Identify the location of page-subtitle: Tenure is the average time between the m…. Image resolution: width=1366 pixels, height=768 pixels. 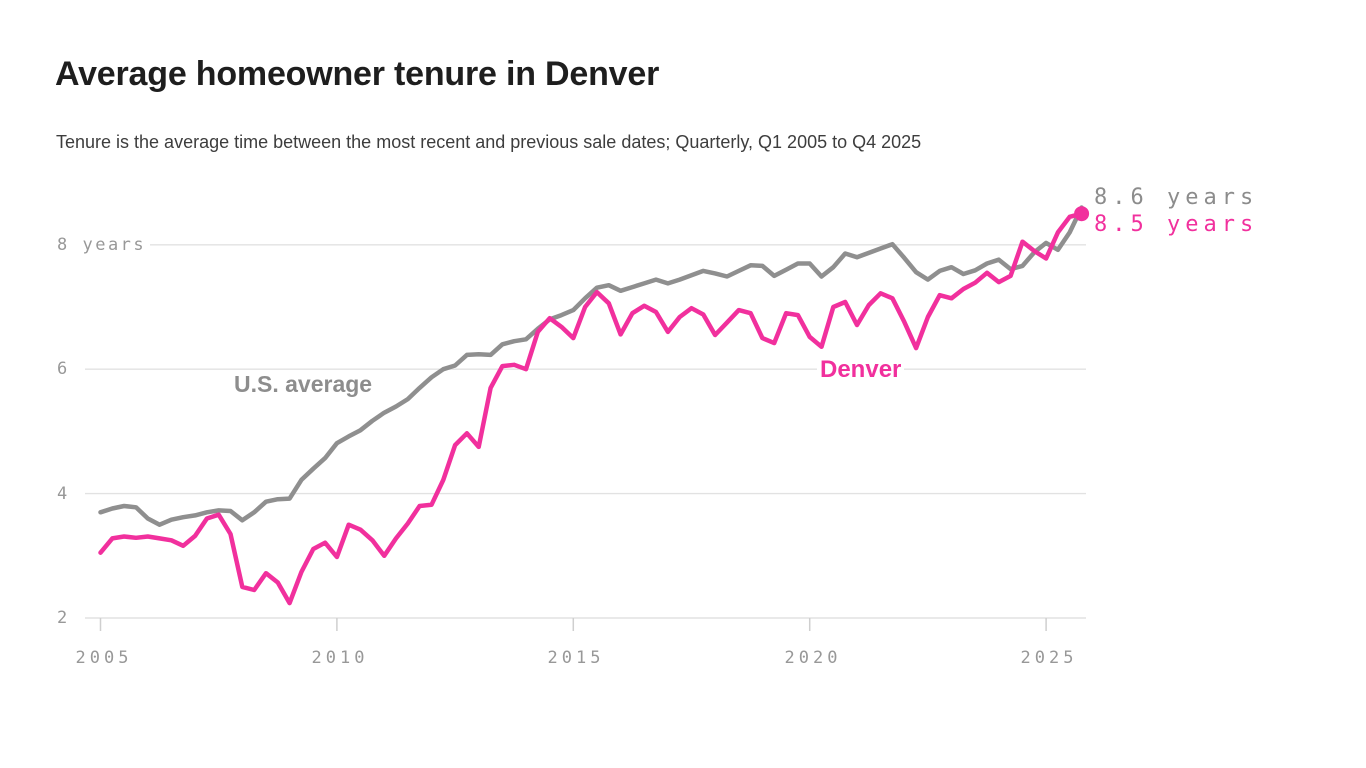
(489, 142).